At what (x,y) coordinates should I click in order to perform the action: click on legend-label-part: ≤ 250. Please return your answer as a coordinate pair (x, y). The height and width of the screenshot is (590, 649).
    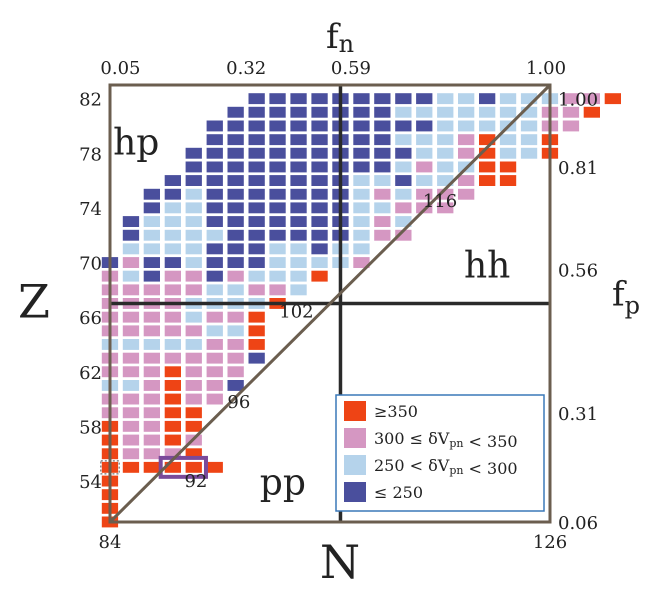
    Looking at the image, I should click on (398, 492).